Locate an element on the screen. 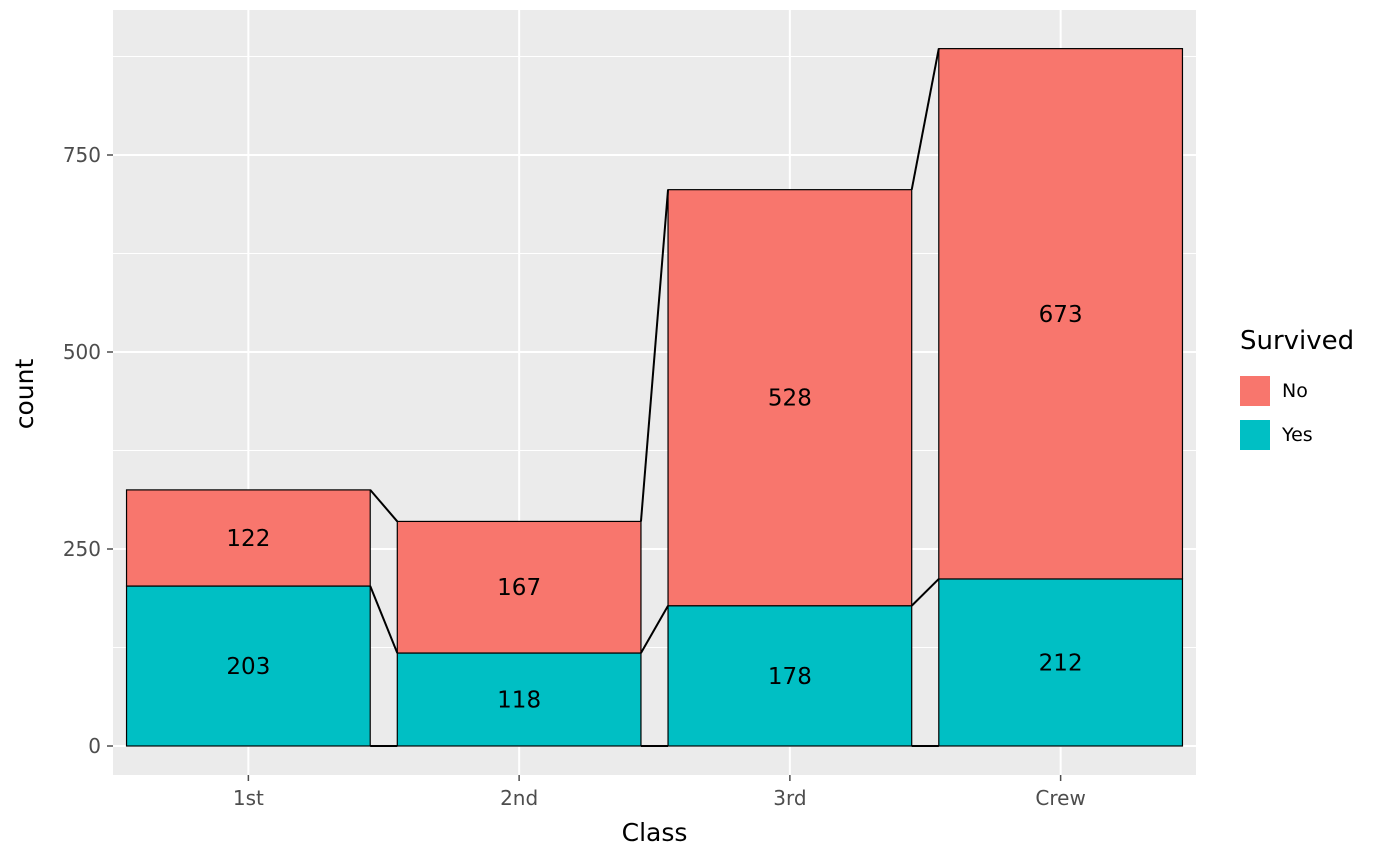 The image size is (1400, 866). svg-text: 250 is located at coordinates (82, 549).